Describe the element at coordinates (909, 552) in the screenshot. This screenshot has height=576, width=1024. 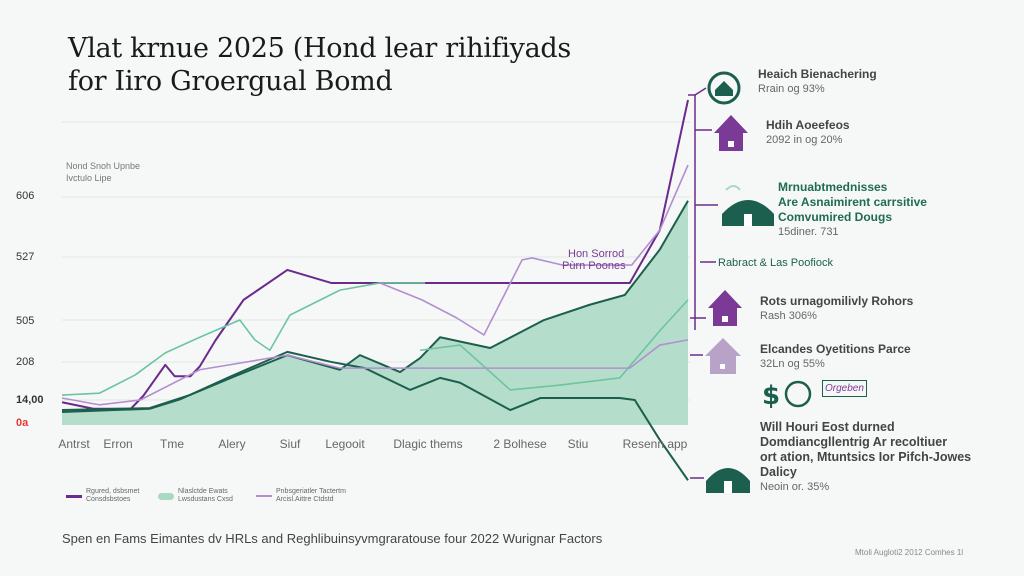
I see `credit-text: Mtoli Augloti2 2012 Comhes 1l` at that location.